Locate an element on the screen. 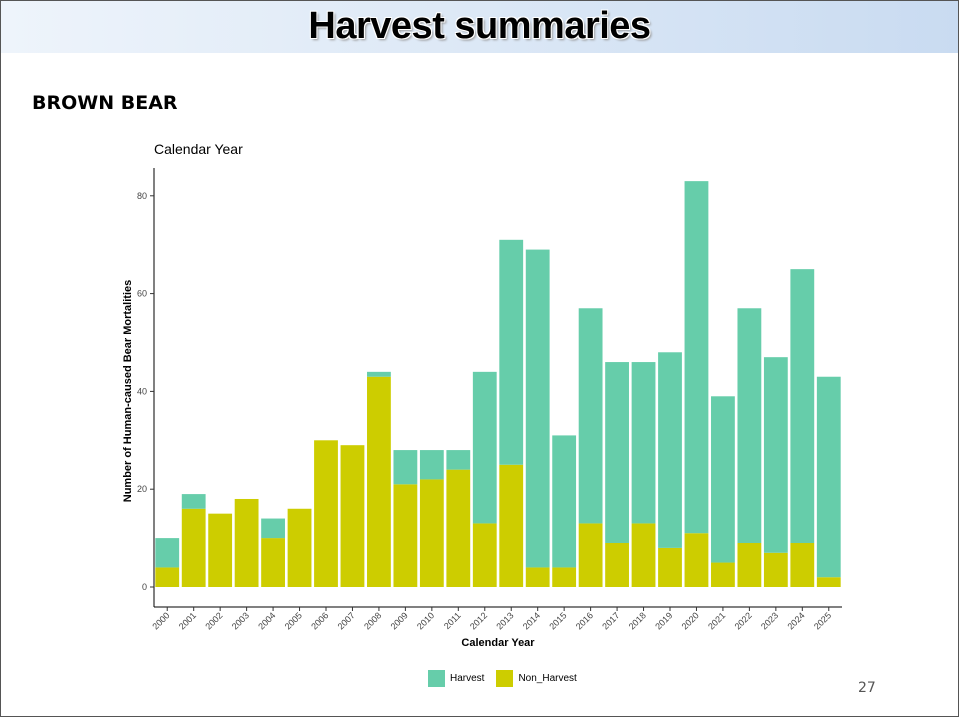 The width and height of the screenshot is (961, 719). bar-non-harvest-2000 is located at coordinates (167, 577).